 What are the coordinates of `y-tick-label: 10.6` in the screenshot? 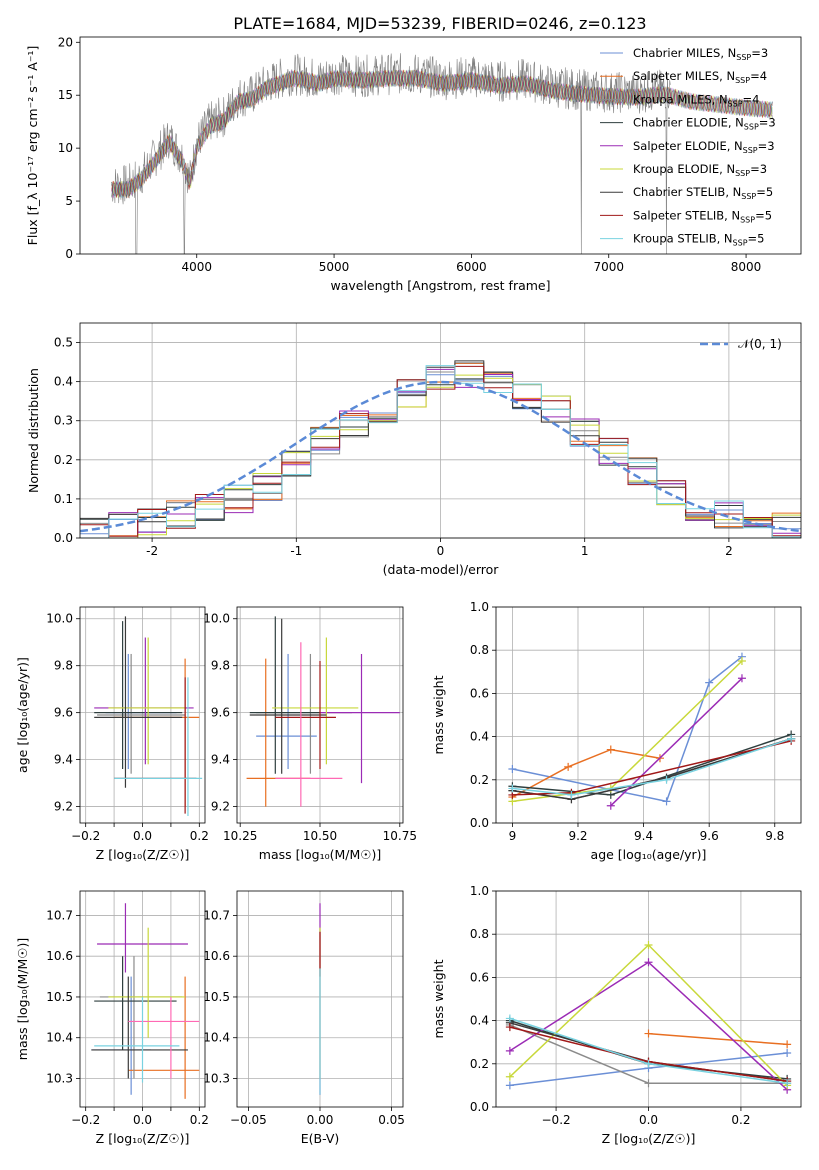 It's located at (59, 956).